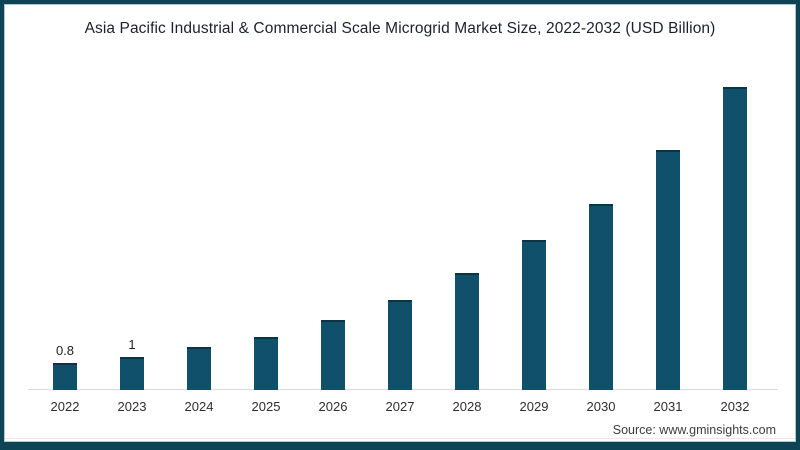 The height and width of the screenshot is (450, 800). Describe the element at coordinates (266, 406) in the screenshot. I see `x-tick-2025: 2025` at that location.